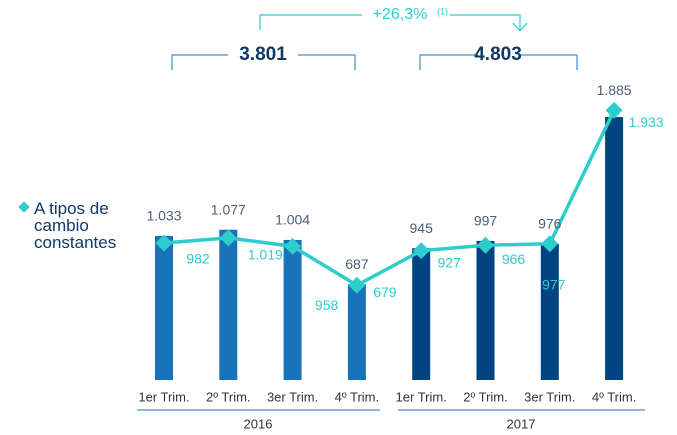  I want to click on bar-value-label: 945, so click(422, 228).